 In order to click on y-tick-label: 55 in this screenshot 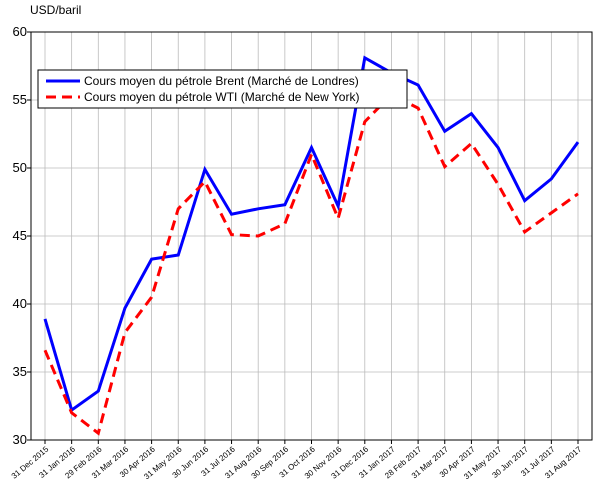, I will do `click(20, 99)`.